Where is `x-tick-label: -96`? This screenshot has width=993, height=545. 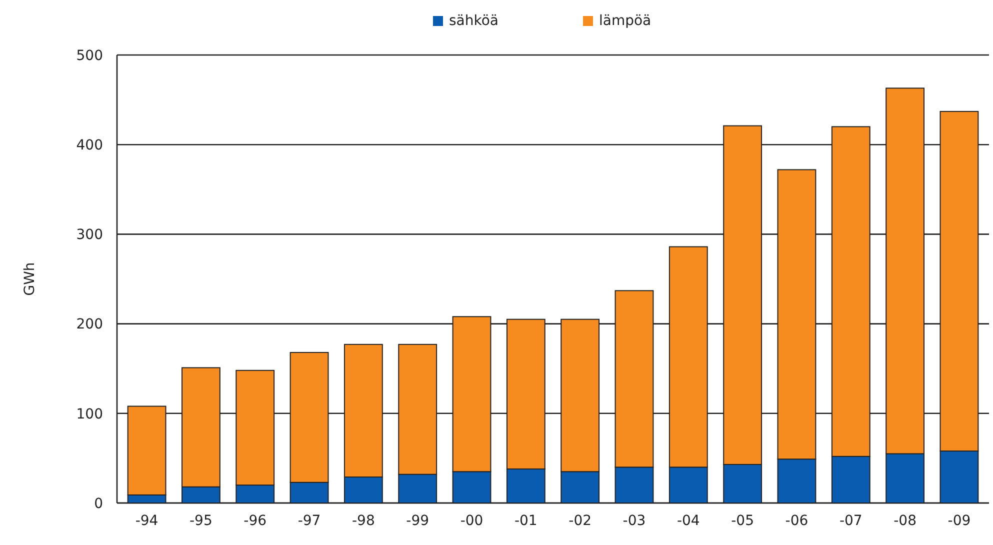
x-tick-label: -96 is located at coordinates (255, 521).